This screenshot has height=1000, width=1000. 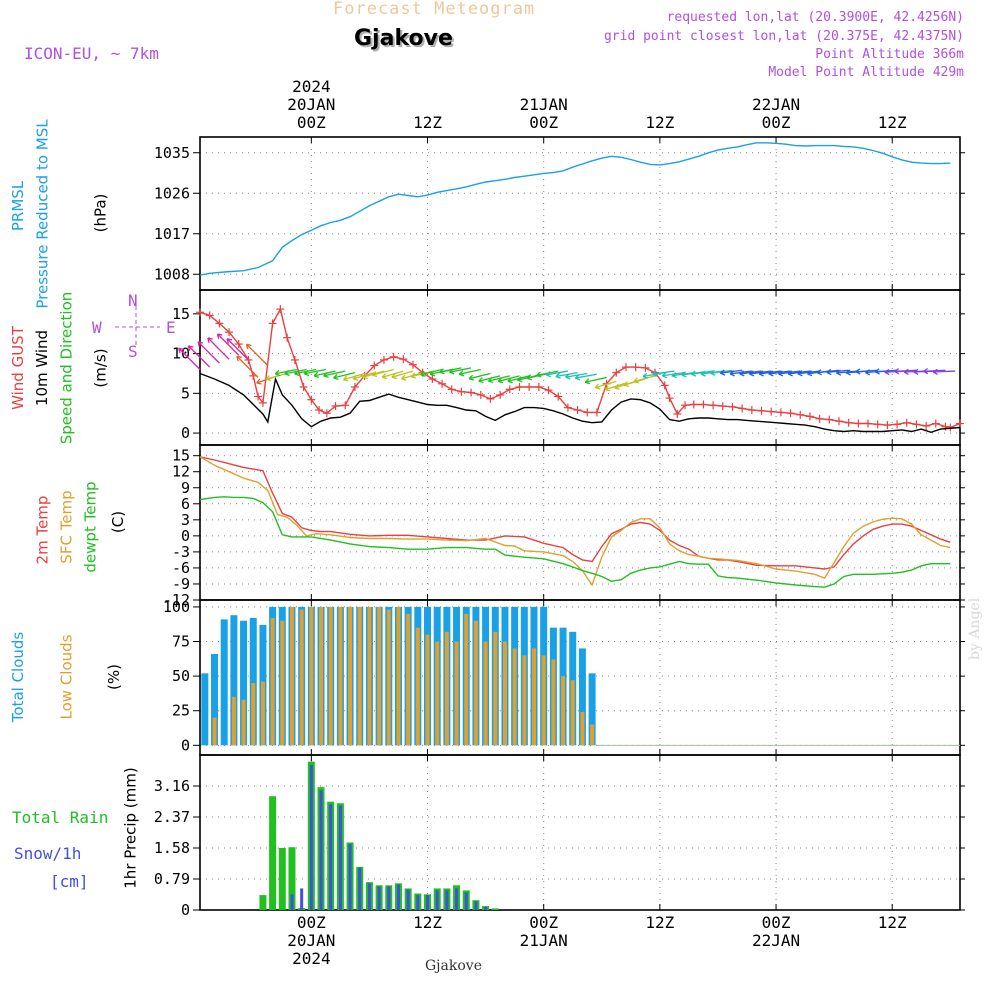 What do you see at coordinates (176, 600) in the screenshot?
I see `y-tick-label: -12` at bounding box center [176, 600].